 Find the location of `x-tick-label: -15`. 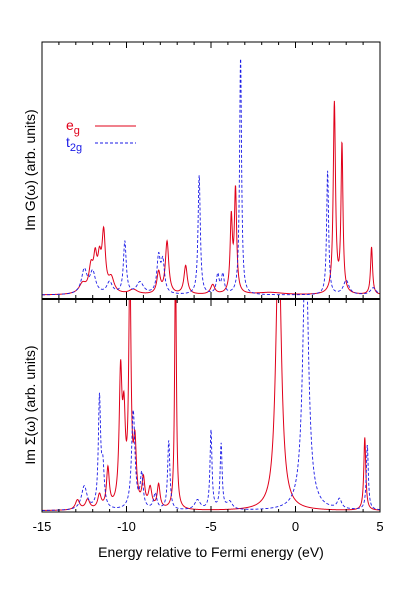

x-tick-label: -15 is located at coordinates (42, 526).